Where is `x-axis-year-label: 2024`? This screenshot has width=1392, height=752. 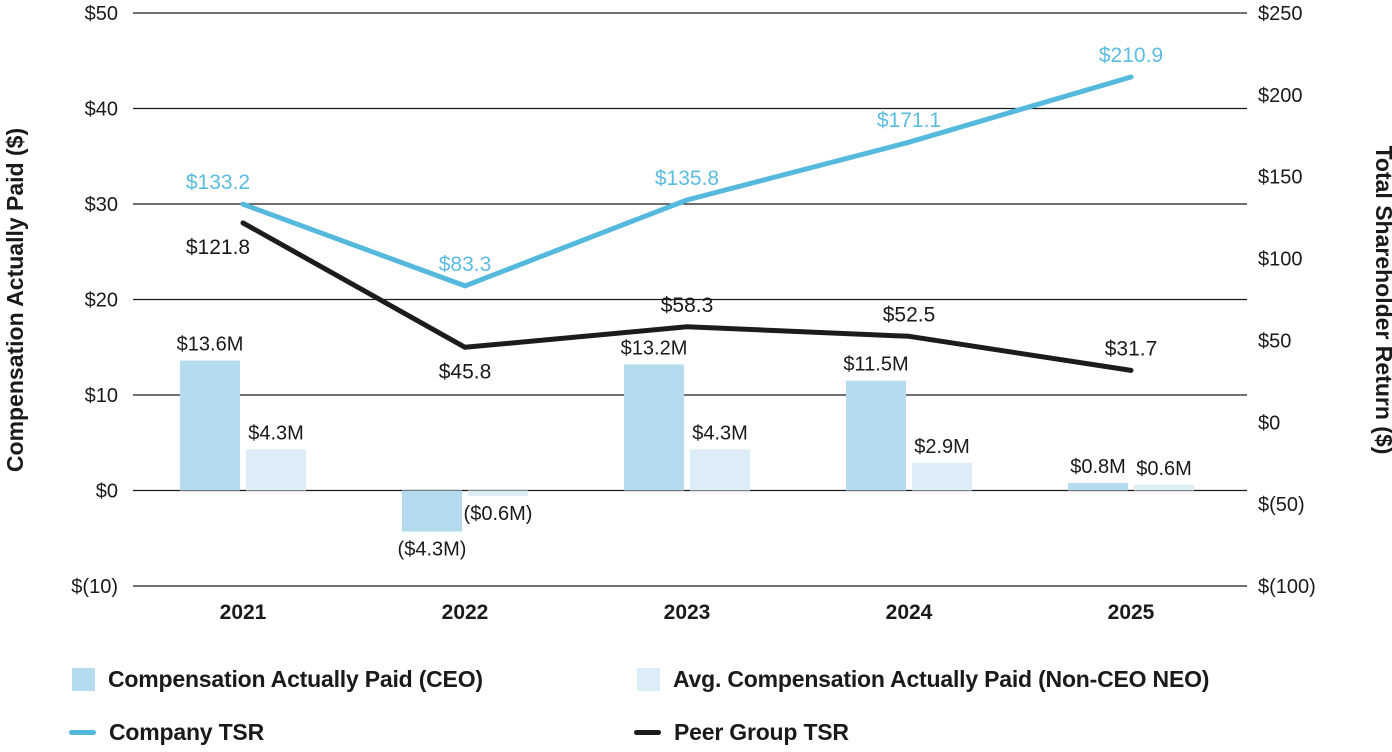 x-axis-year-label: 2024 is located at coordinates (909, 612).